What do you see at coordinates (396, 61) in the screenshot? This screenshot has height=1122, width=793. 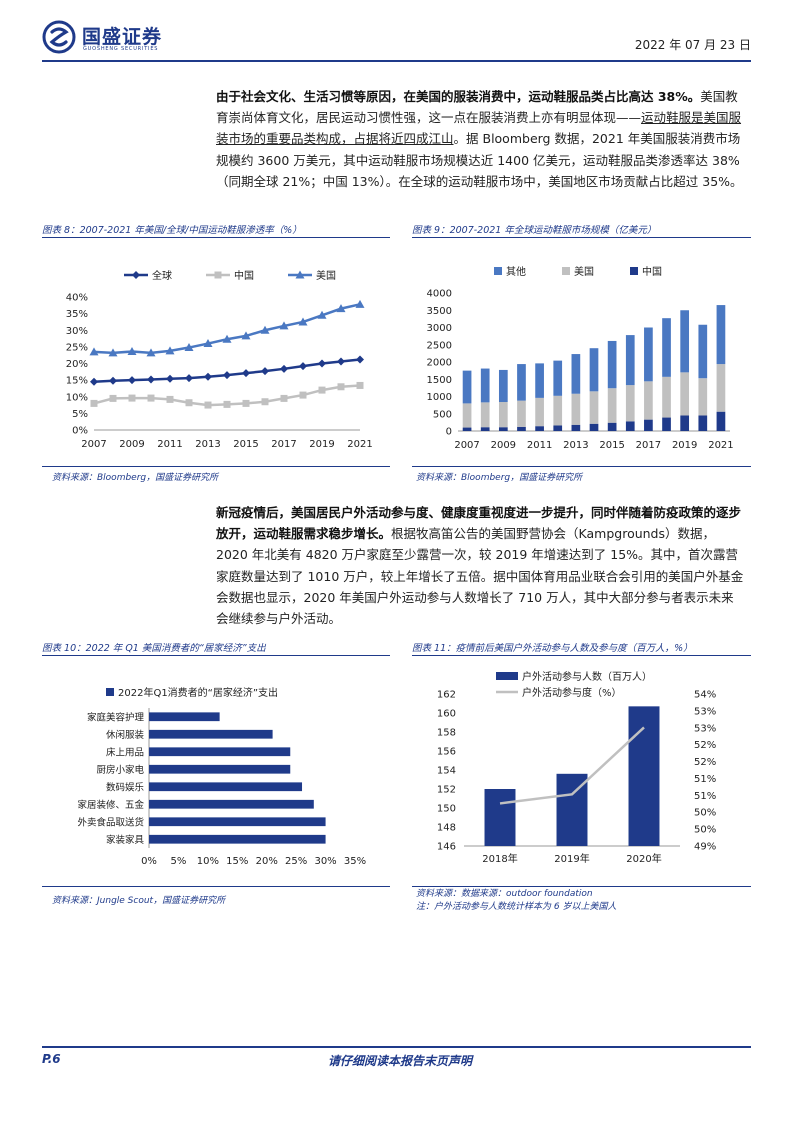 I see `header-rule` at bounding box center [396, 61].